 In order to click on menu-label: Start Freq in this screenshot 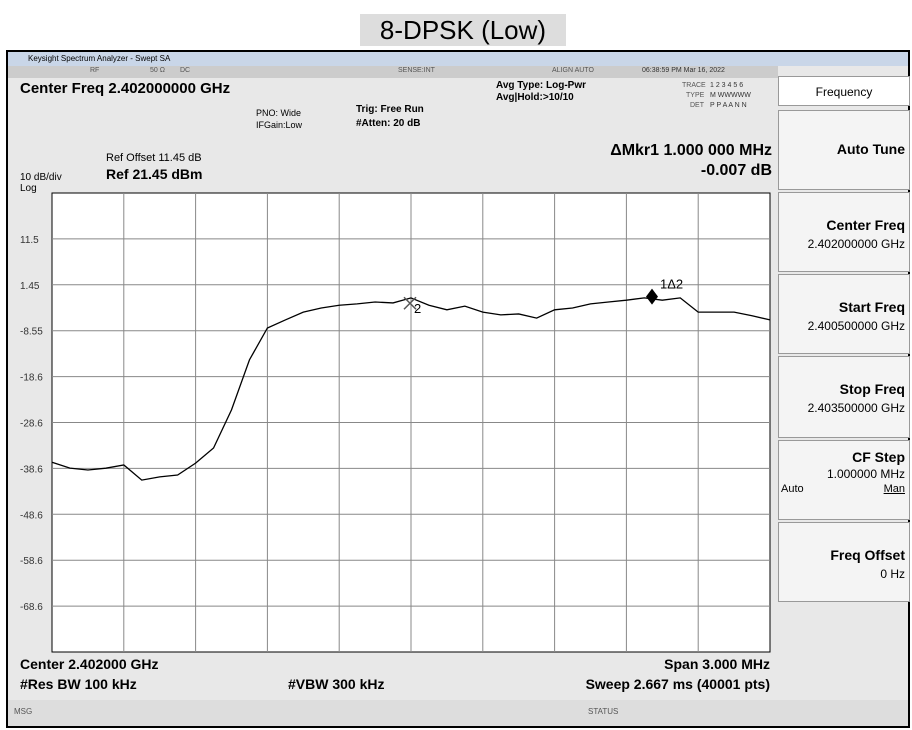, I will do `click(871, 307)`.